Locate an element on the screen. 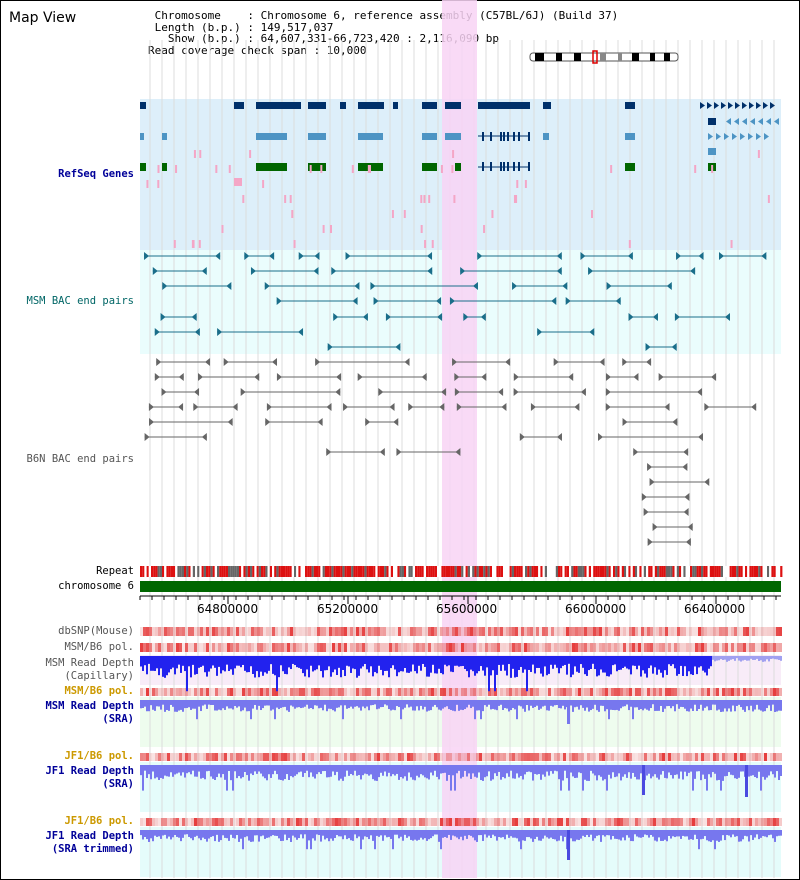 The height and width of the screenshot is (880, 800). label-msm-bac: MSM BAC end pairs is located at coordinates (80, 301).